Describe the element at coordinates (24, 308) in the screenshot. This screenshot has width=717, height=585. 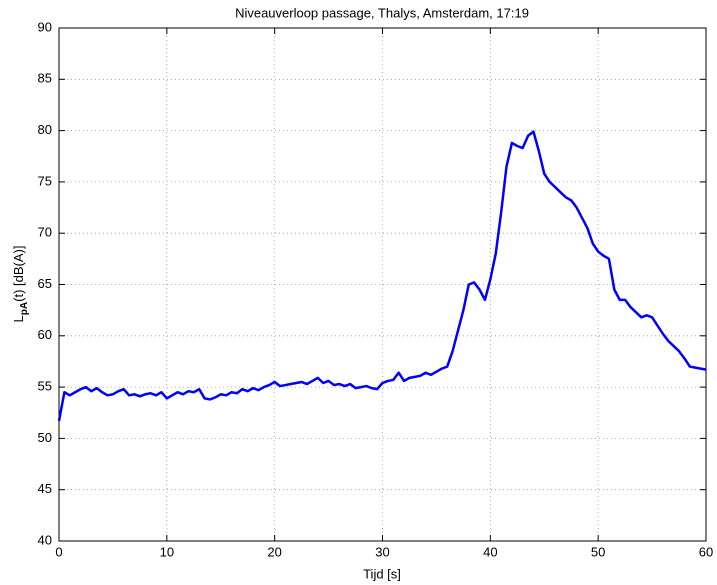
I see `y-label-sub: pA` at that location.